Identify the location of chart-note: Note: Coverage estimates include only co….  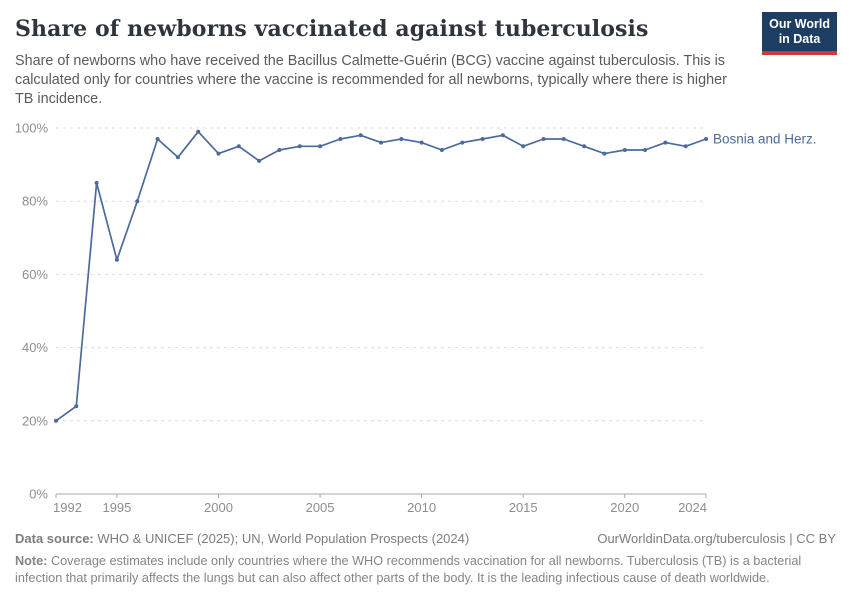
(425, 569).